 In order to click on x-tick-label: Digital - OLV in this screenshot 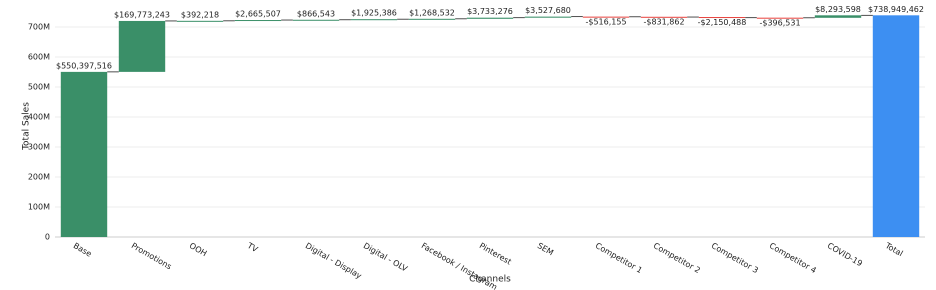, I will do `click(386, 257)`.